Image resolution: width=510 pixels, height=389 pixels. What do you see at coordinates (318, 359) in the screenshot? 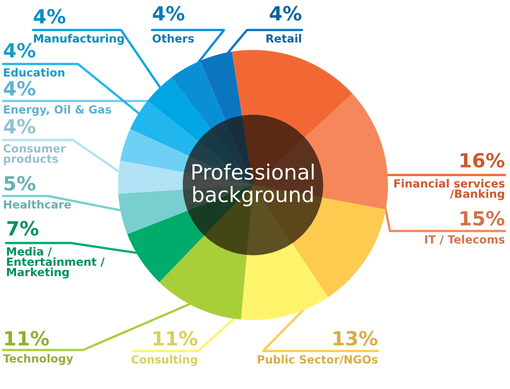
I see `slice-label: Public Sector/NGOs` at bounding box center [318, 359].